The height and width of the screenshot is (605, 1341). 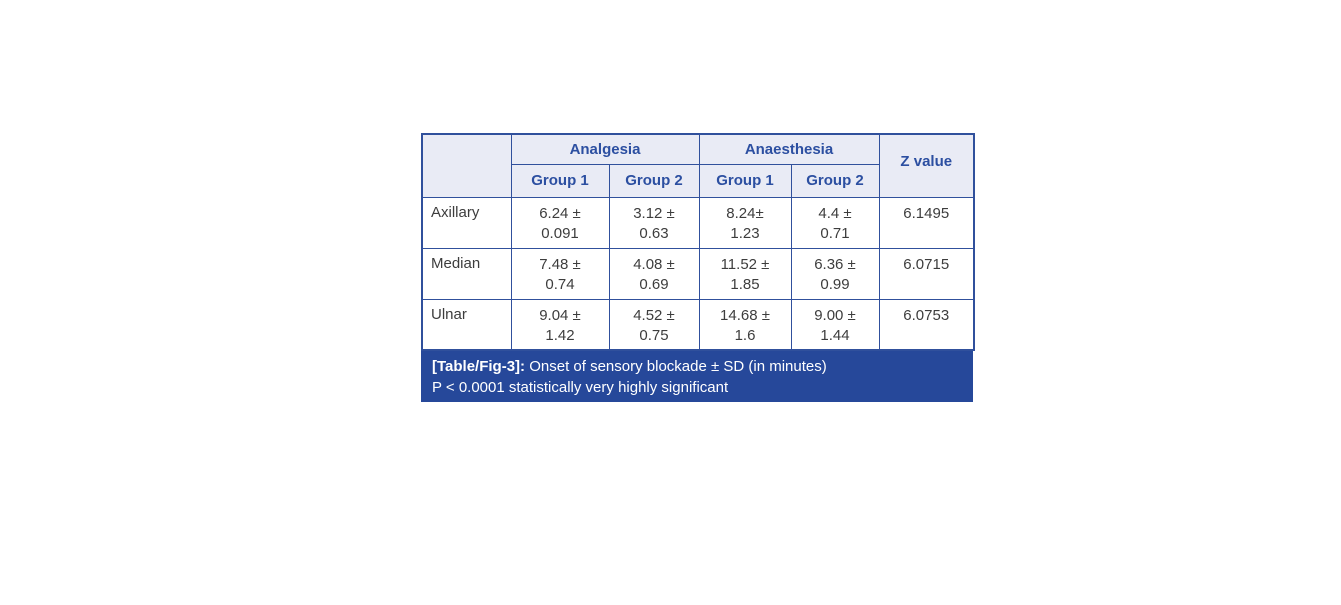 I want to click on row-label-cell: Median, so click(x=466, y=273).